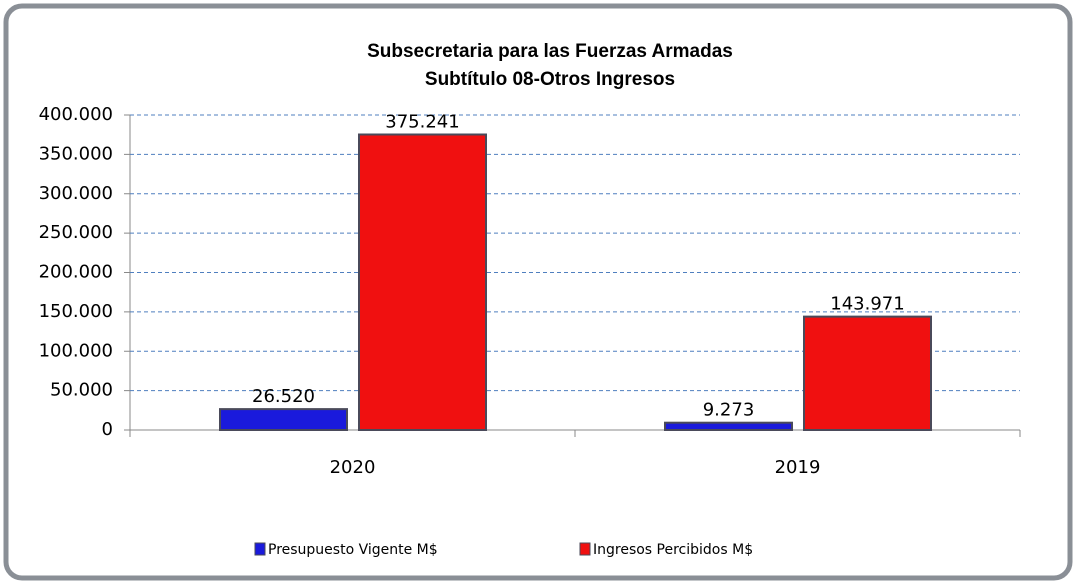  Describe the element at coordinates (867, 304) in the screenshot. I see `value-label: 143.971` at that location.